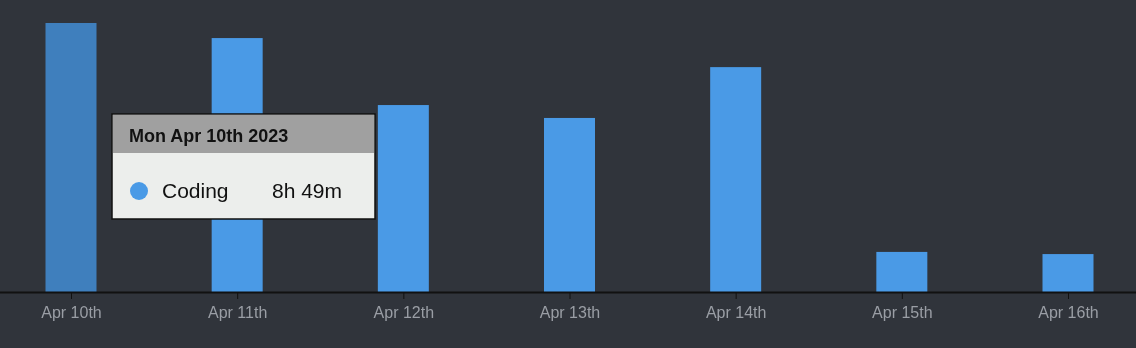 The width and height of the screenshot is (1136, 348). What do you see at coordinates (404, 313) in the screenshot?
I see `x-tick-label: Apr 12th` at bounding box center [404, 313].